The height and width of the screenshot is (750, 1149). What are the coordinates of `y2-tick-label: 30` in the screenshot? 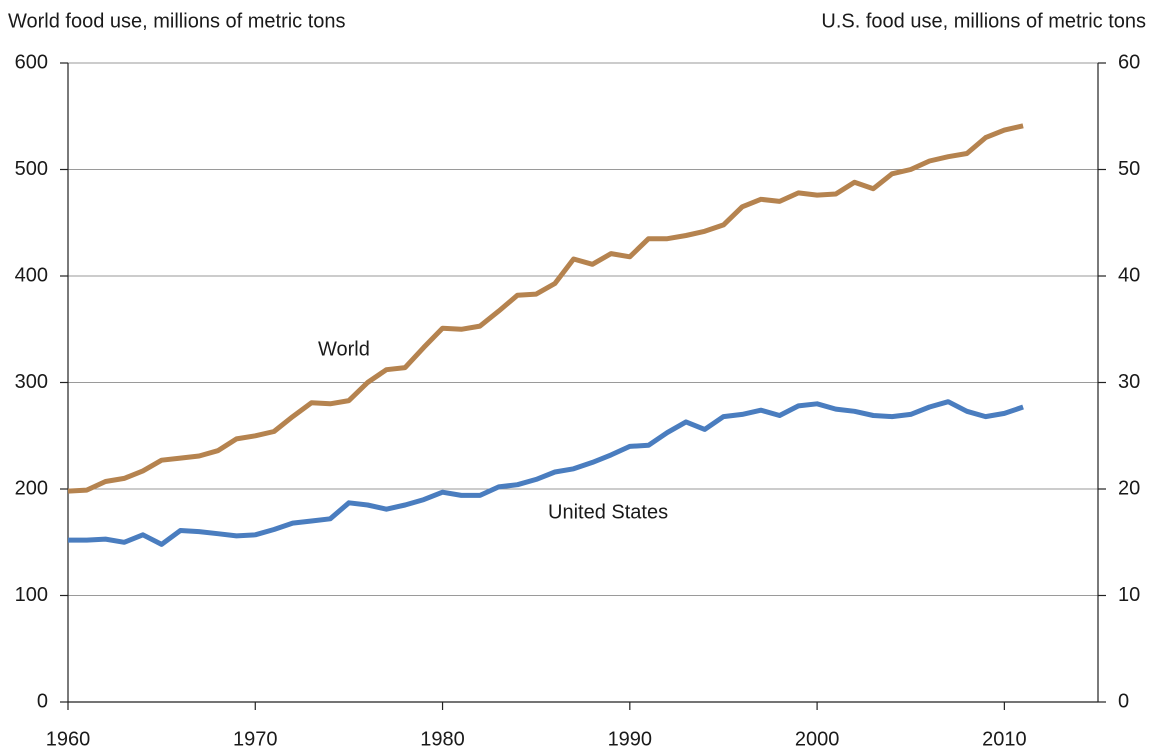 It's located at (1129, 382).